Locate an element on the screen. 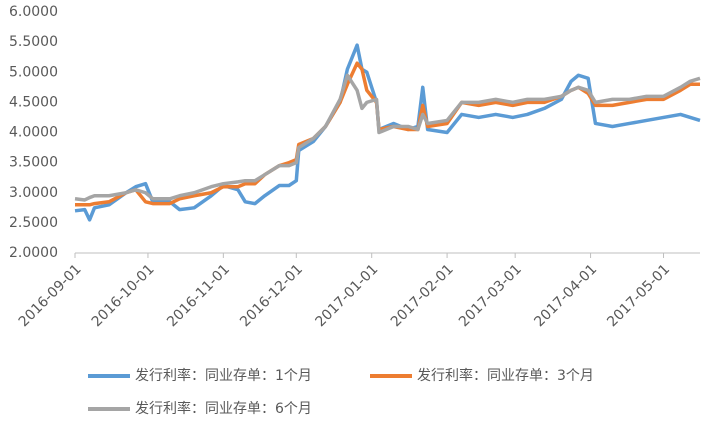 The width and height of the screenshot is (727, 431). legend-label: 发行利率：同业存单：3个月 is located at coordinates (505, 375).